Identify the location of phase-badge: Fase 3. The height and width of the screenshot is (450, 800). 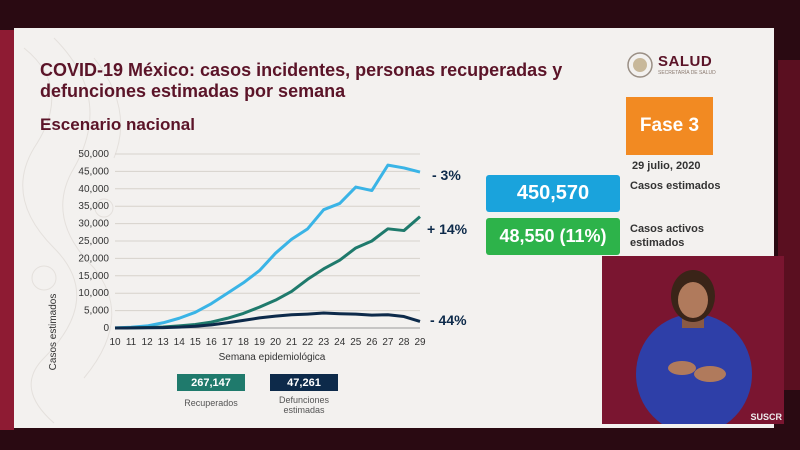
(669, 126).